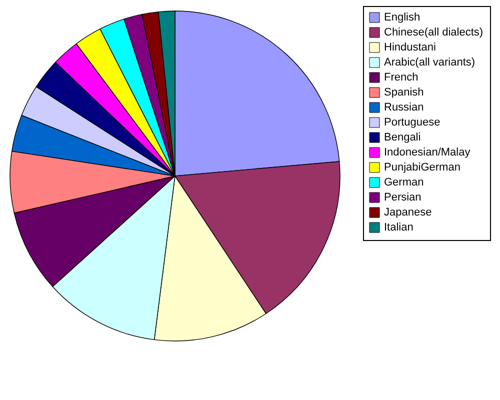 The height and width of the screenshot is (400, 500). Describe the element at coordinates (422, 168) in the screenshot. I see `legend-label: PunjabiGerman` at that location.